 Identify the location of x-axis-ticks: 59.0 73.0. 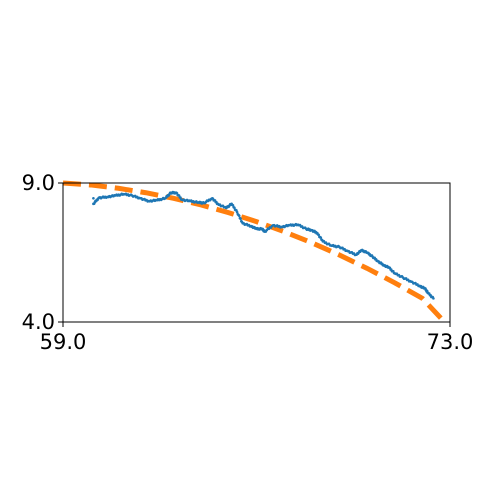
(257, 338).